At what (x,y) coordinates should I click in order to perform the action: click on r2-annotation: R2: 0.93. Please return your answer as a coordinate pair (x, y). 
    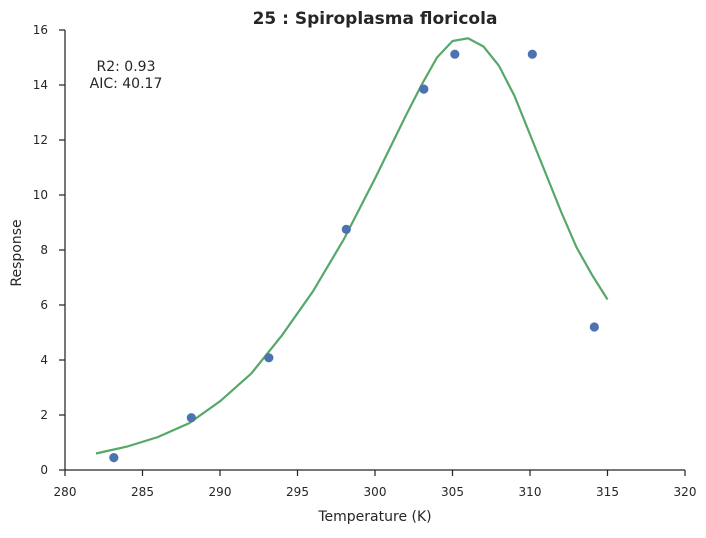
    Looking at the image, I should click on (126, 67).